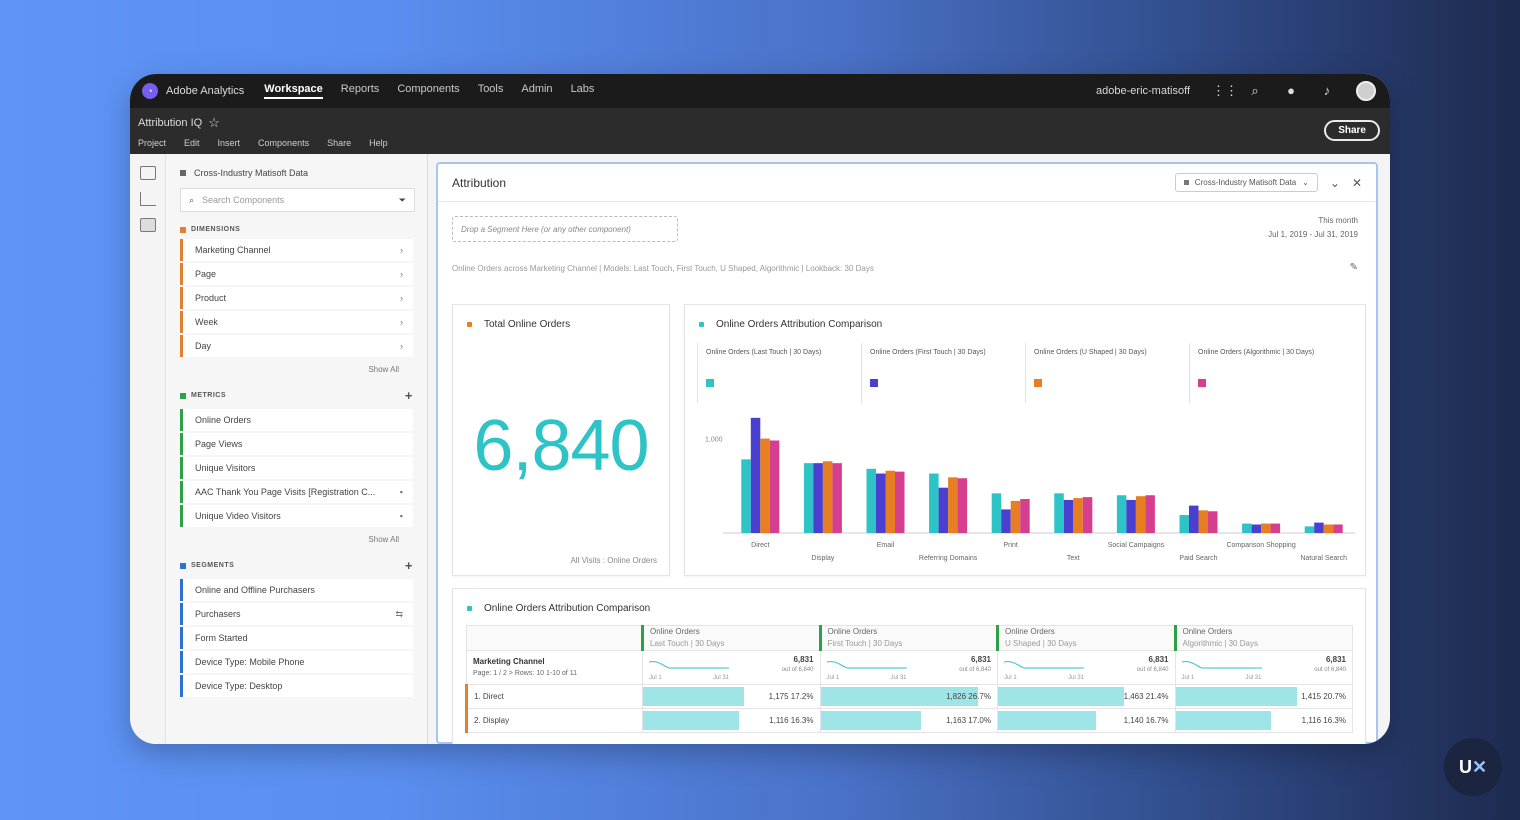 The image size is (1520, 820). What do you see at coordinates (383, 539) in the screenshot?
I see `metrics-show-all: Show All` at bounding box center [383, 539].